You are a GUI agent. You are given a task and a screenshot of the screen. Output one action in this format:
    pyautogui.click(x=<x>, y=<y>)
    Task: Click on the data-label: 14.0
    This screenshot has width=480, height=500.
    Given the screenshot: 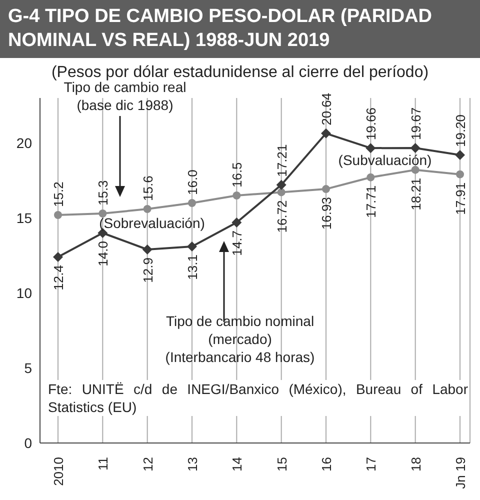 What is the action you would take?
    pyautogui.click(x=103, y=253)
    